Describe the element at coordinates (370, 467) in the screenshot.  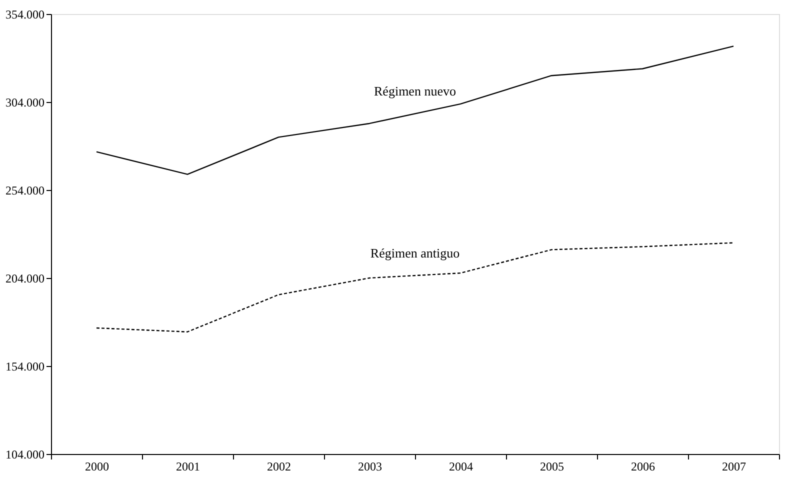
I see `x-tick-label: 2003` at that location.